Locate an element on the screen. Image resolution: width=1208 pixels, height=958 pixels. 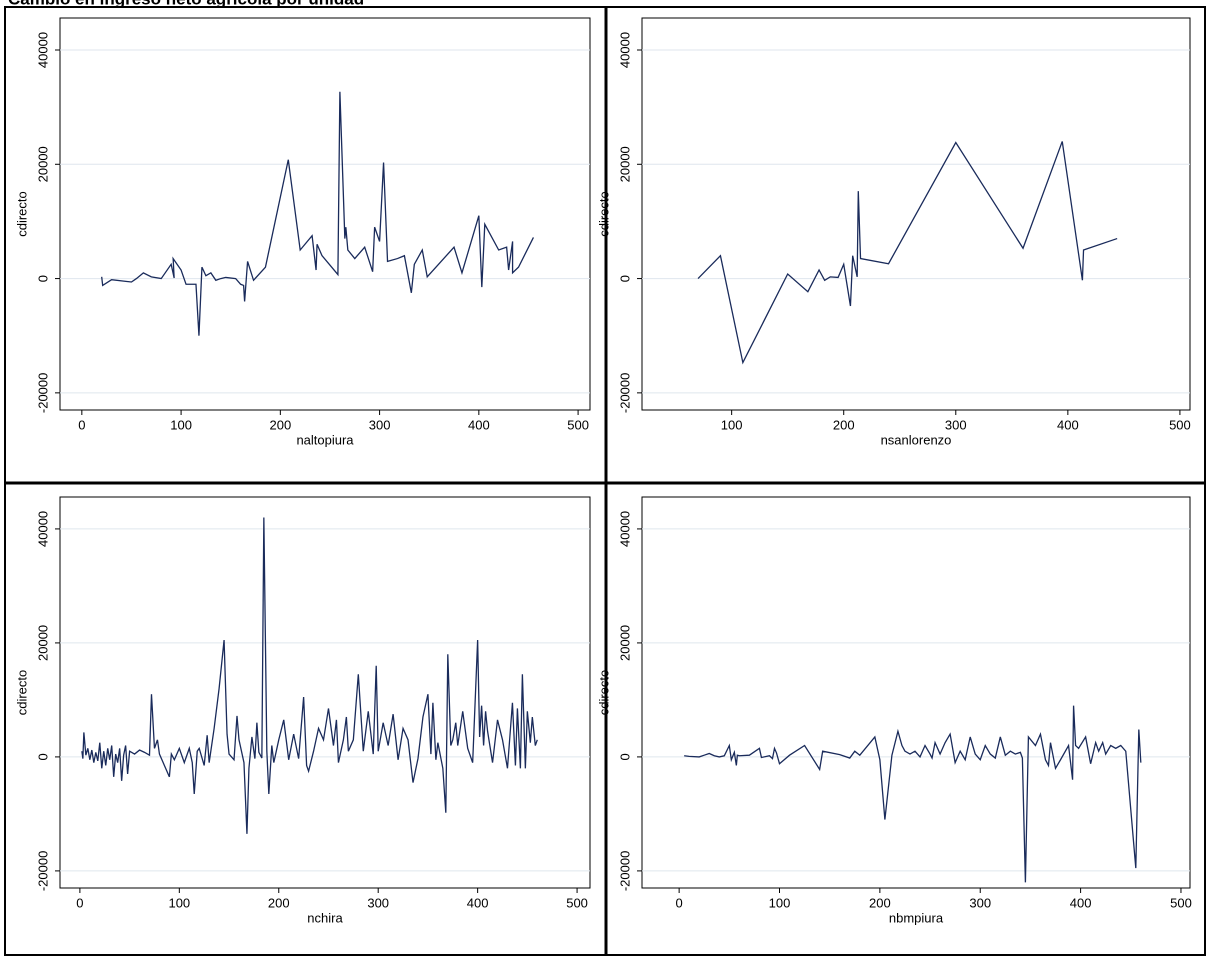
x-axis-label: nsanlorenzo is located at coordinates (916, 439).